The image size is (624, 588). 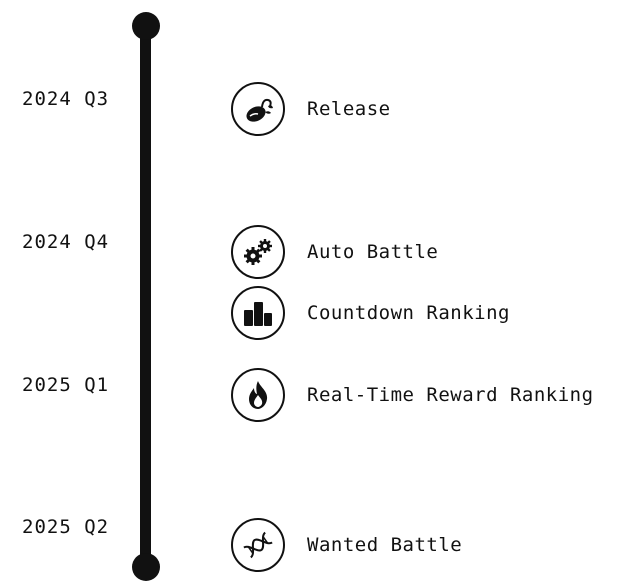 What do you see at coordinates (258, 313) in the screenshot?
I see `podium-icon` at bounding box center [258, 313].